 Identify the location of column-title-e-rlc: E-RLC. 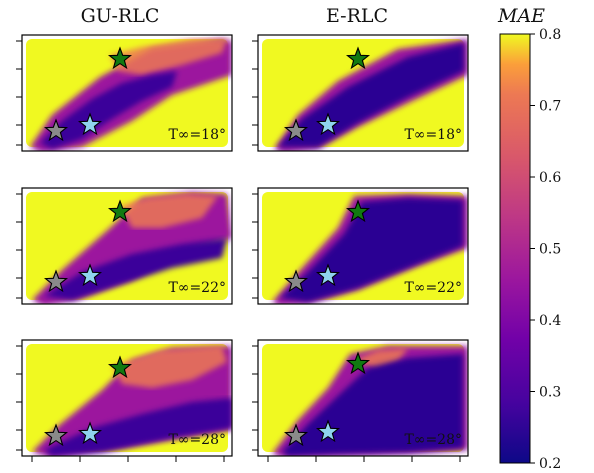
(357, 16).